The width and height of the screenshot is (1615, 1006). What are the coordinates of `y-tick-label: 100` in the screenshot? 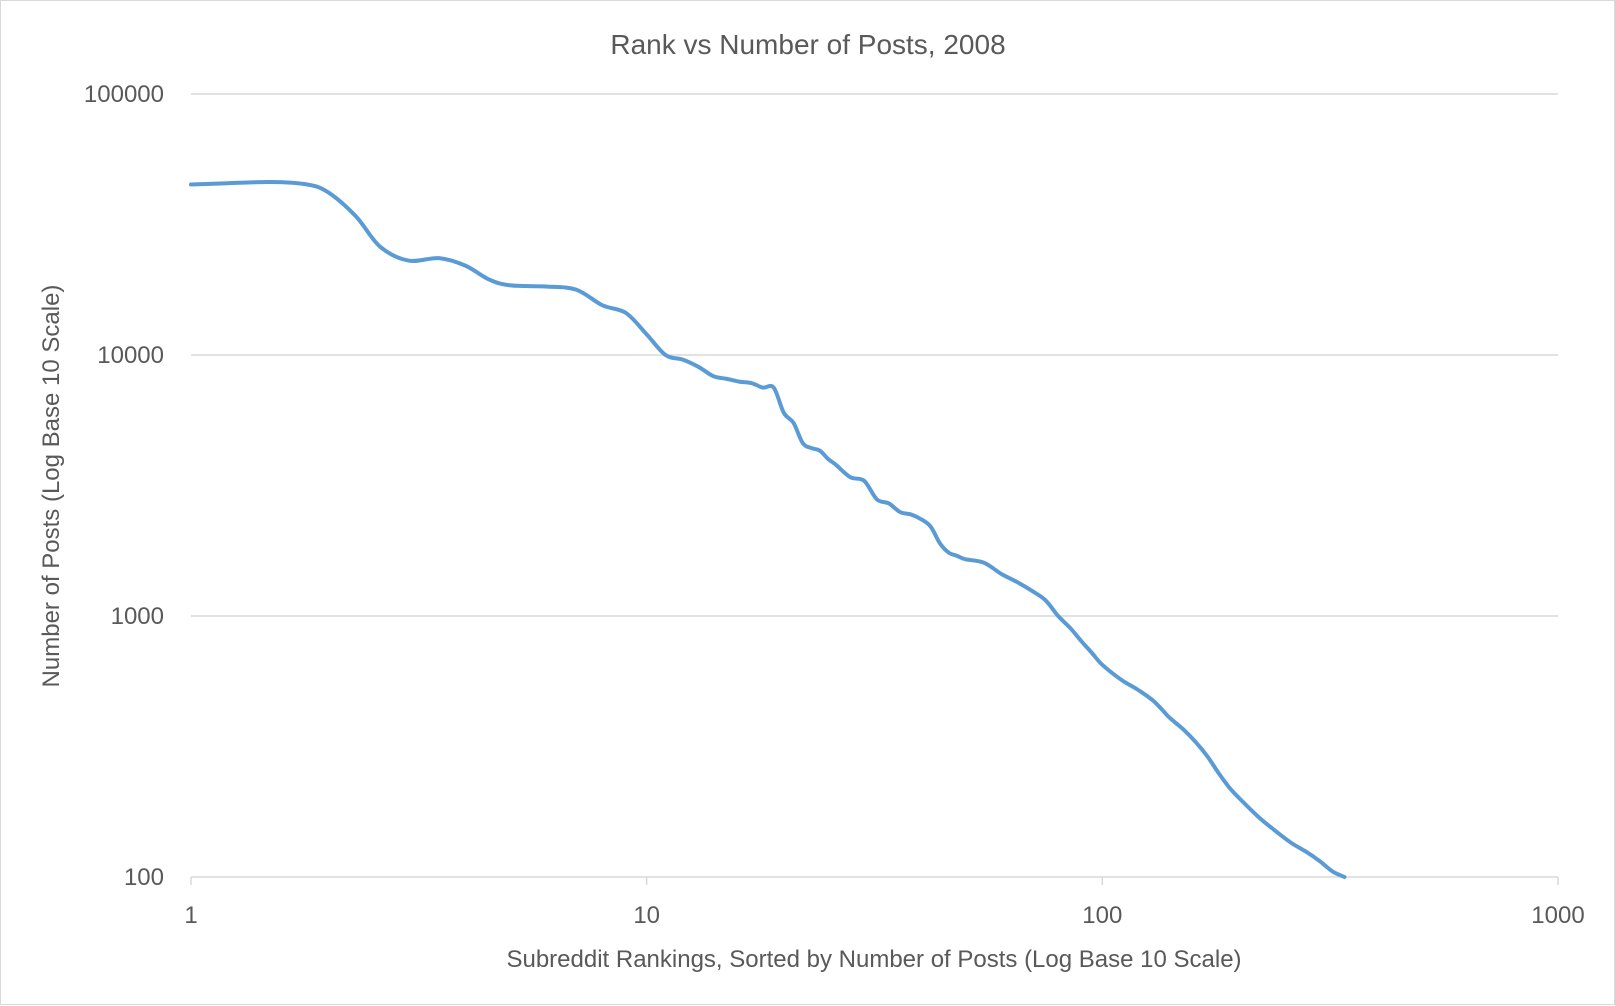 It's located at (144, 877).